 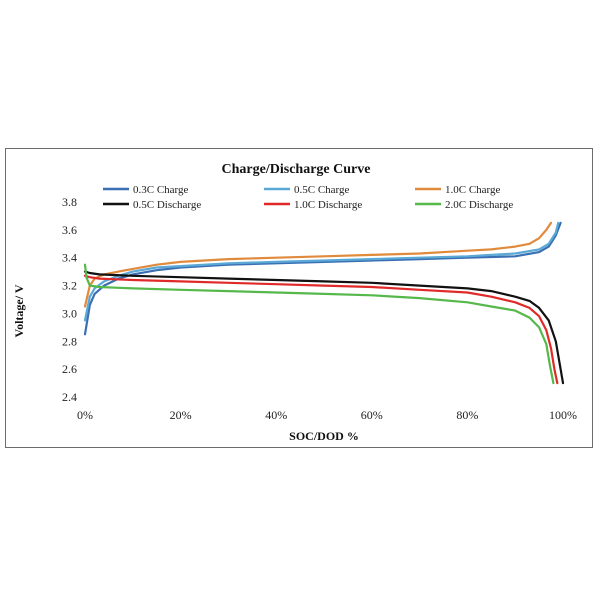 What do you see at coordinates (372, 415) in the screenshot?
I see `x-tick-label: 60%` at bounding box center [372, 415].